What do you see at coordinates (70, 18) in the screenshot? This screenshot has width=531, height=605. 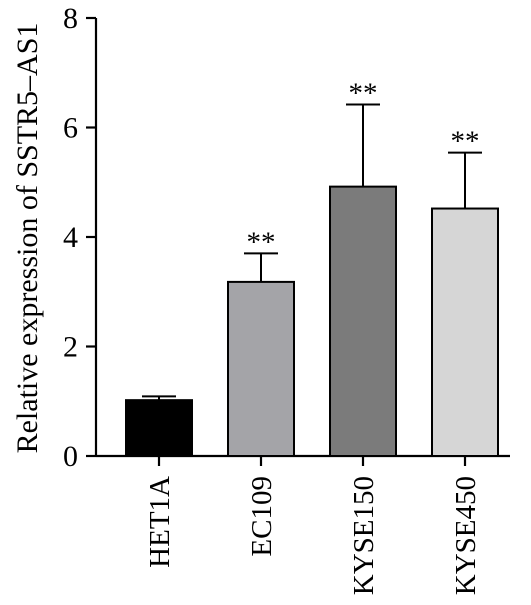 I see `y-tick-label: 8` at bounding box center [70, 18].